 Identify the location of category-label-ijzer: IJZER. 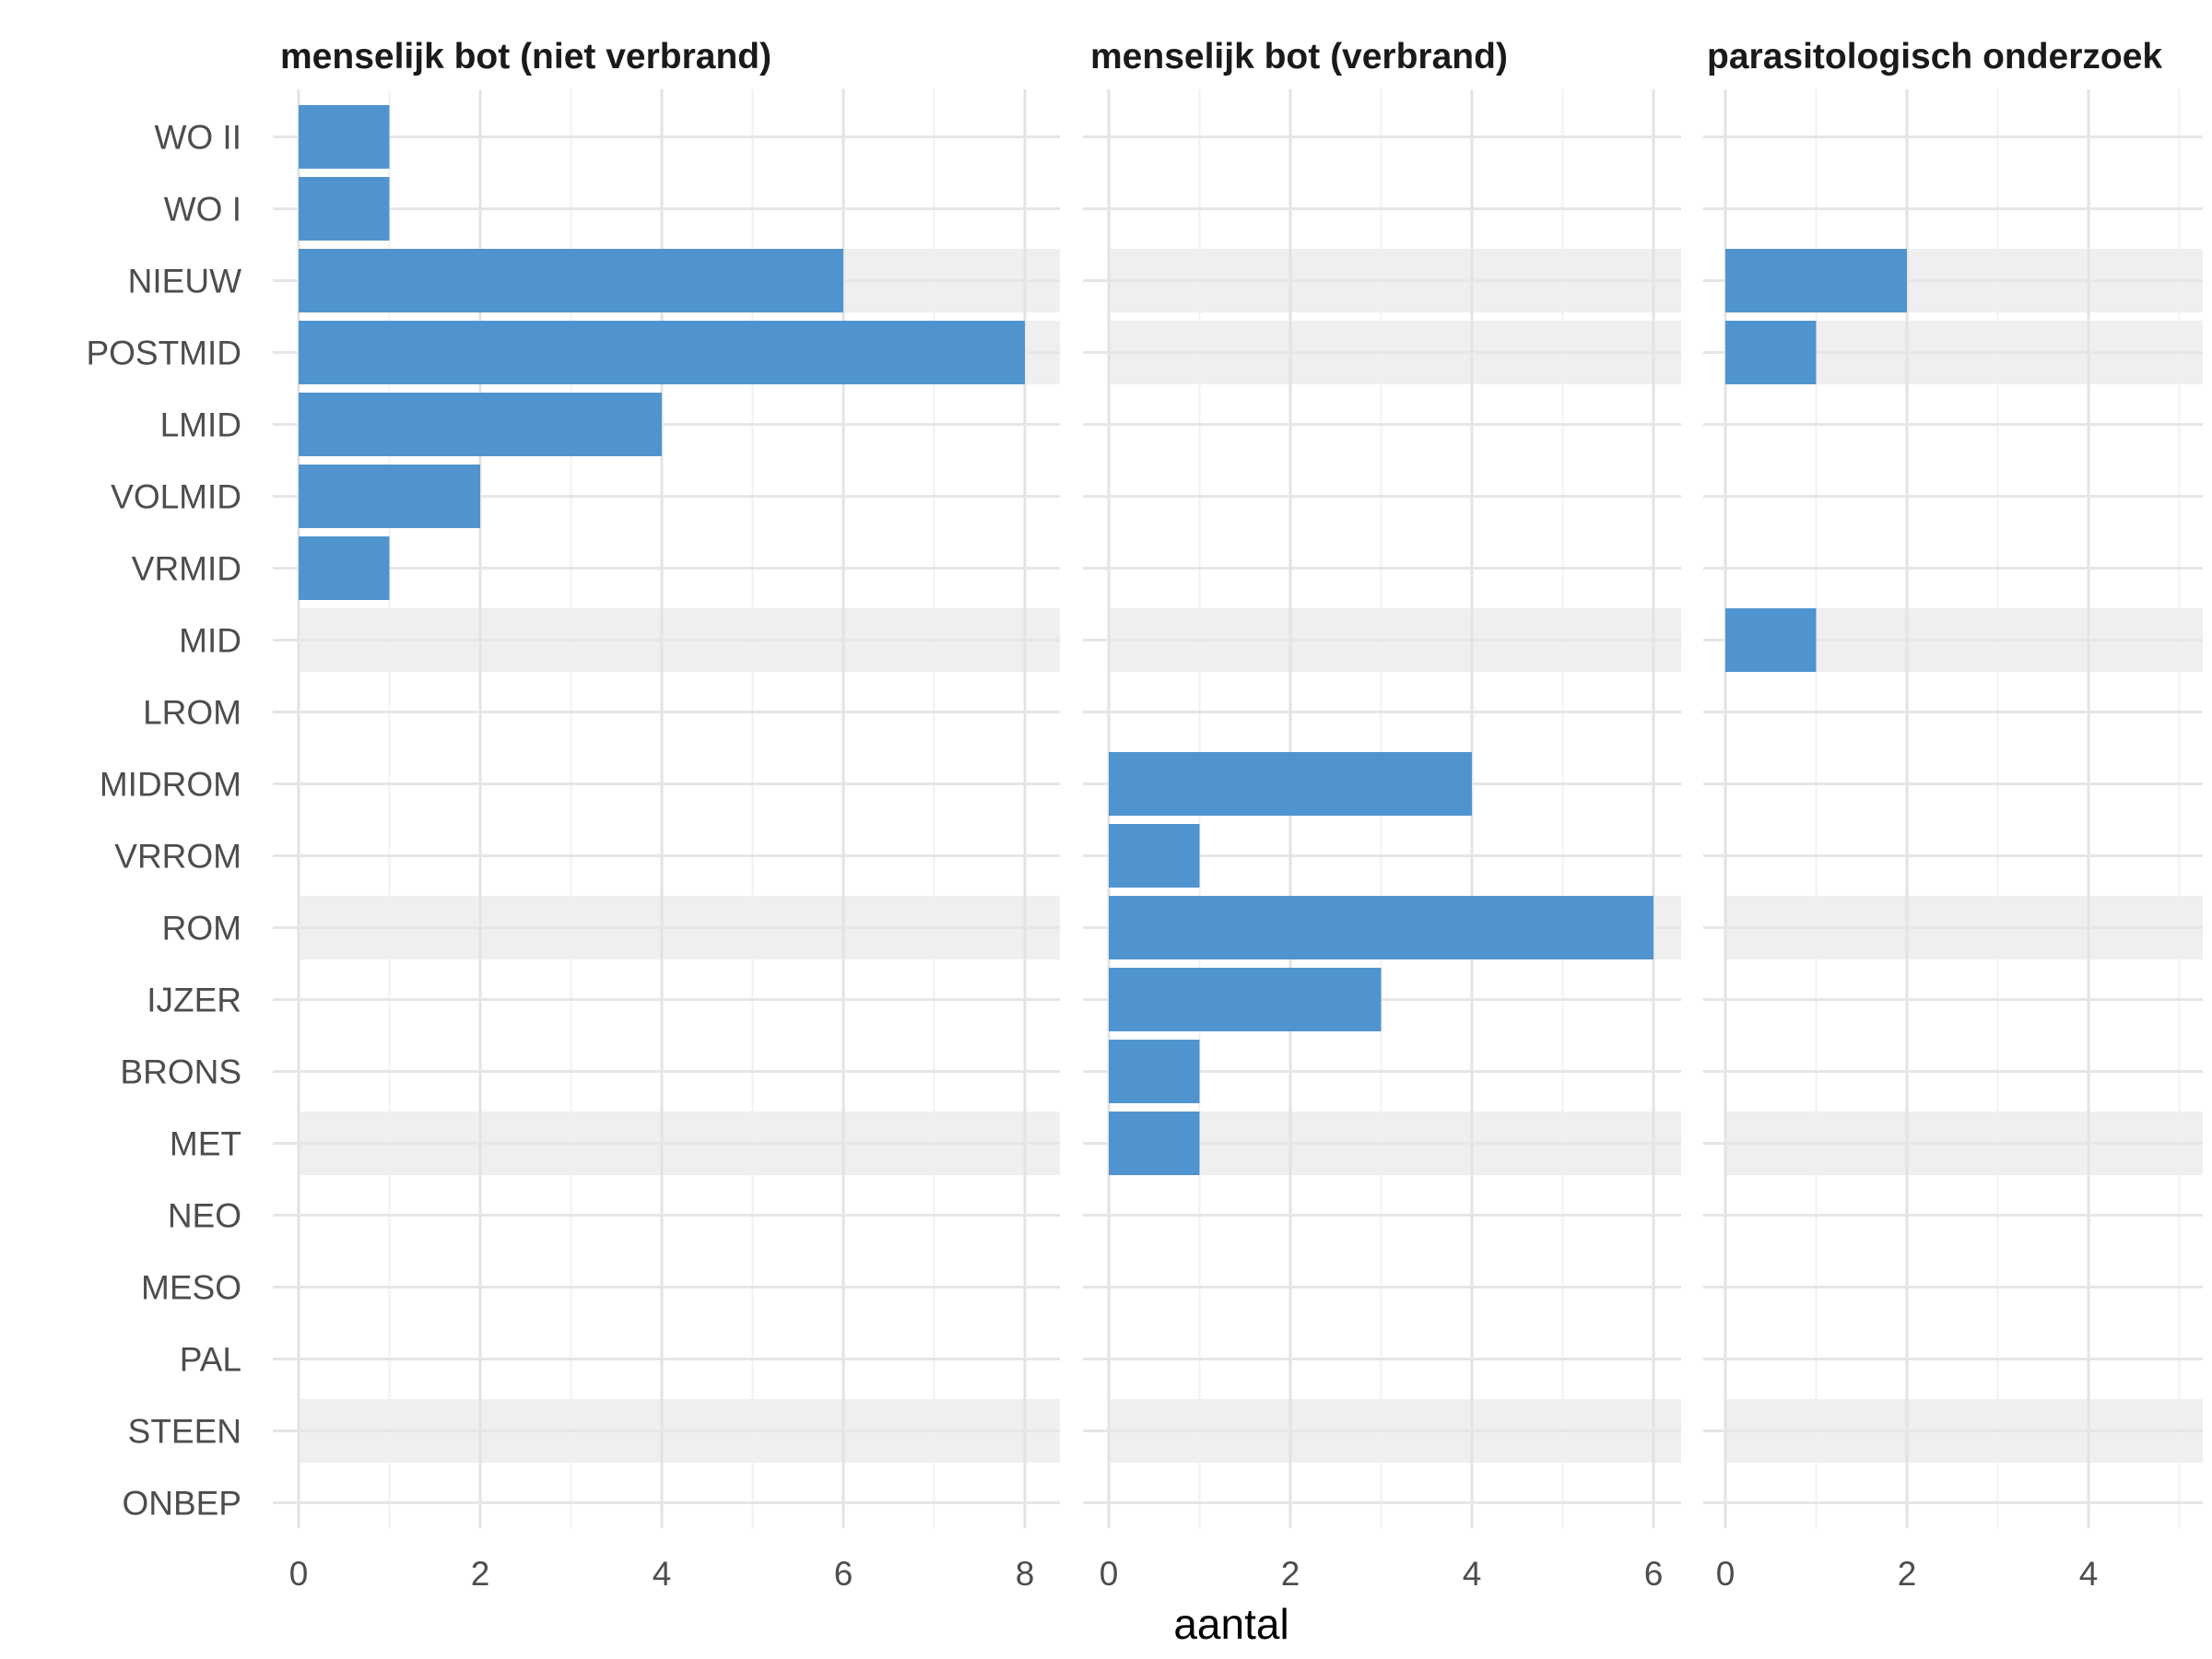
(194, 1000).